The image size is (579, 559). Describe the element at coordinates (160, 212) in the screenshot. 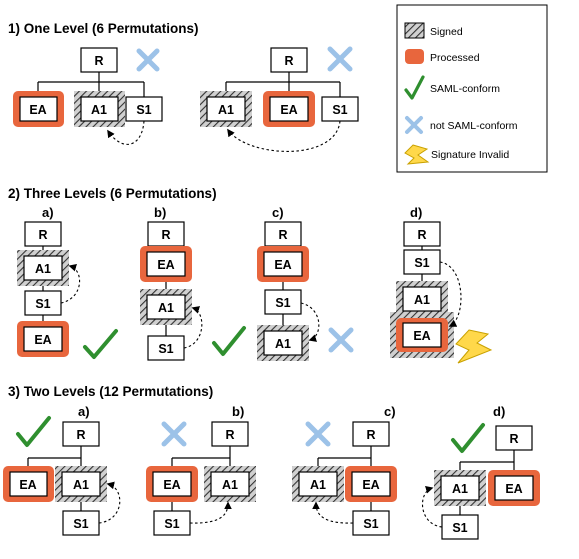

I see `variant-label-b: b)` at that location.